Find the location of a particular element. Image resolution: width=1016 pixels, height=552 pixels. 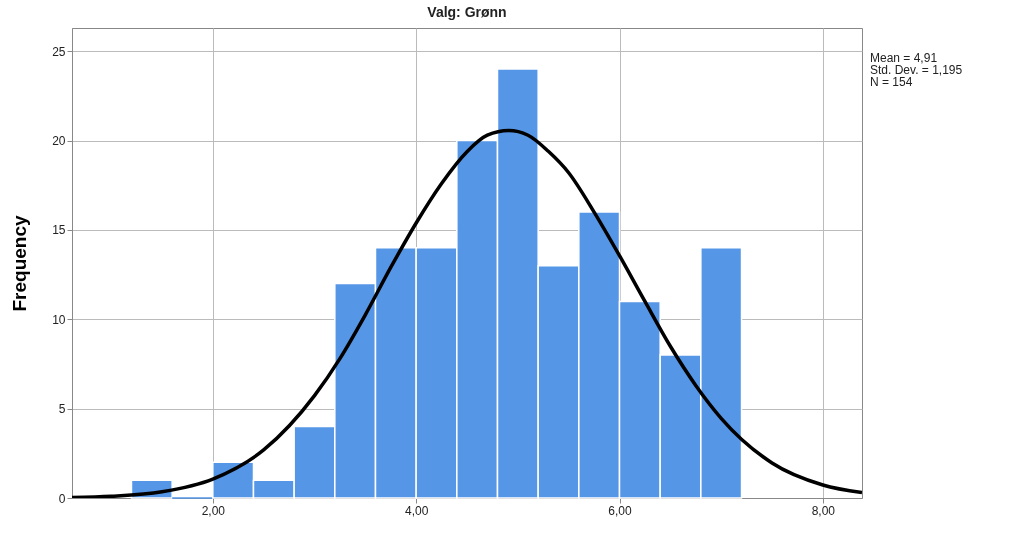

y-tick-label: 5 is located at coordinates (62, 409).